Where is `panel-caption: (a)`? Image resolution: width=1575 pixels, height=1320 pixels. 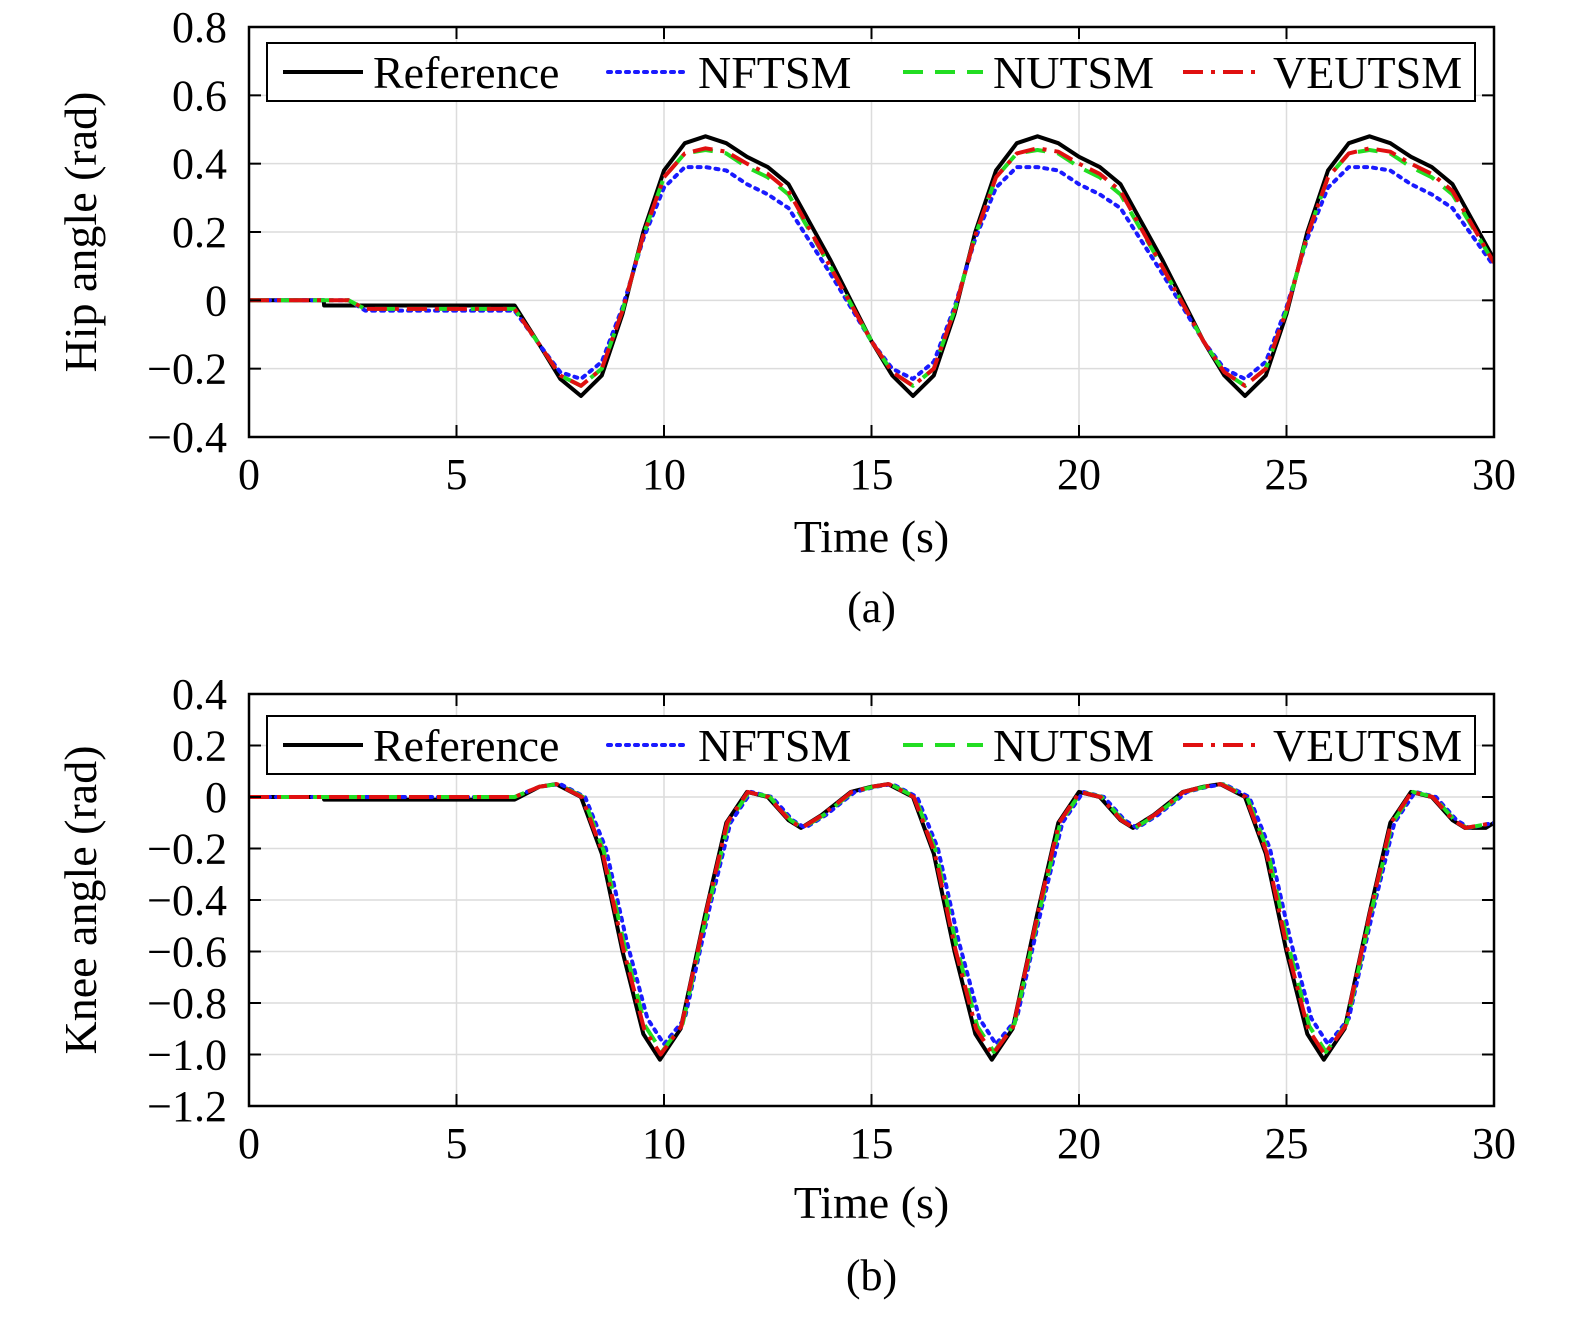
panel-caption: (a) is located at coordinates (871, 607).